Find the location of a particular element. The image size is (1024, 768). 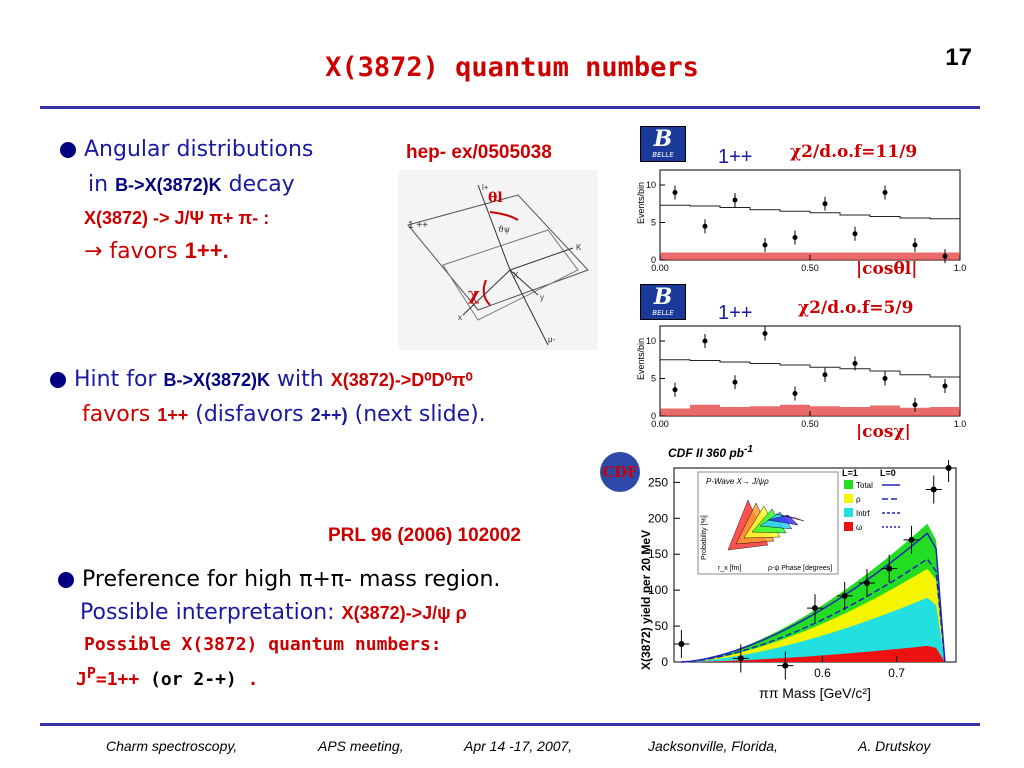

y-axis-label: Events/bin is located at coordinates (641, 359).